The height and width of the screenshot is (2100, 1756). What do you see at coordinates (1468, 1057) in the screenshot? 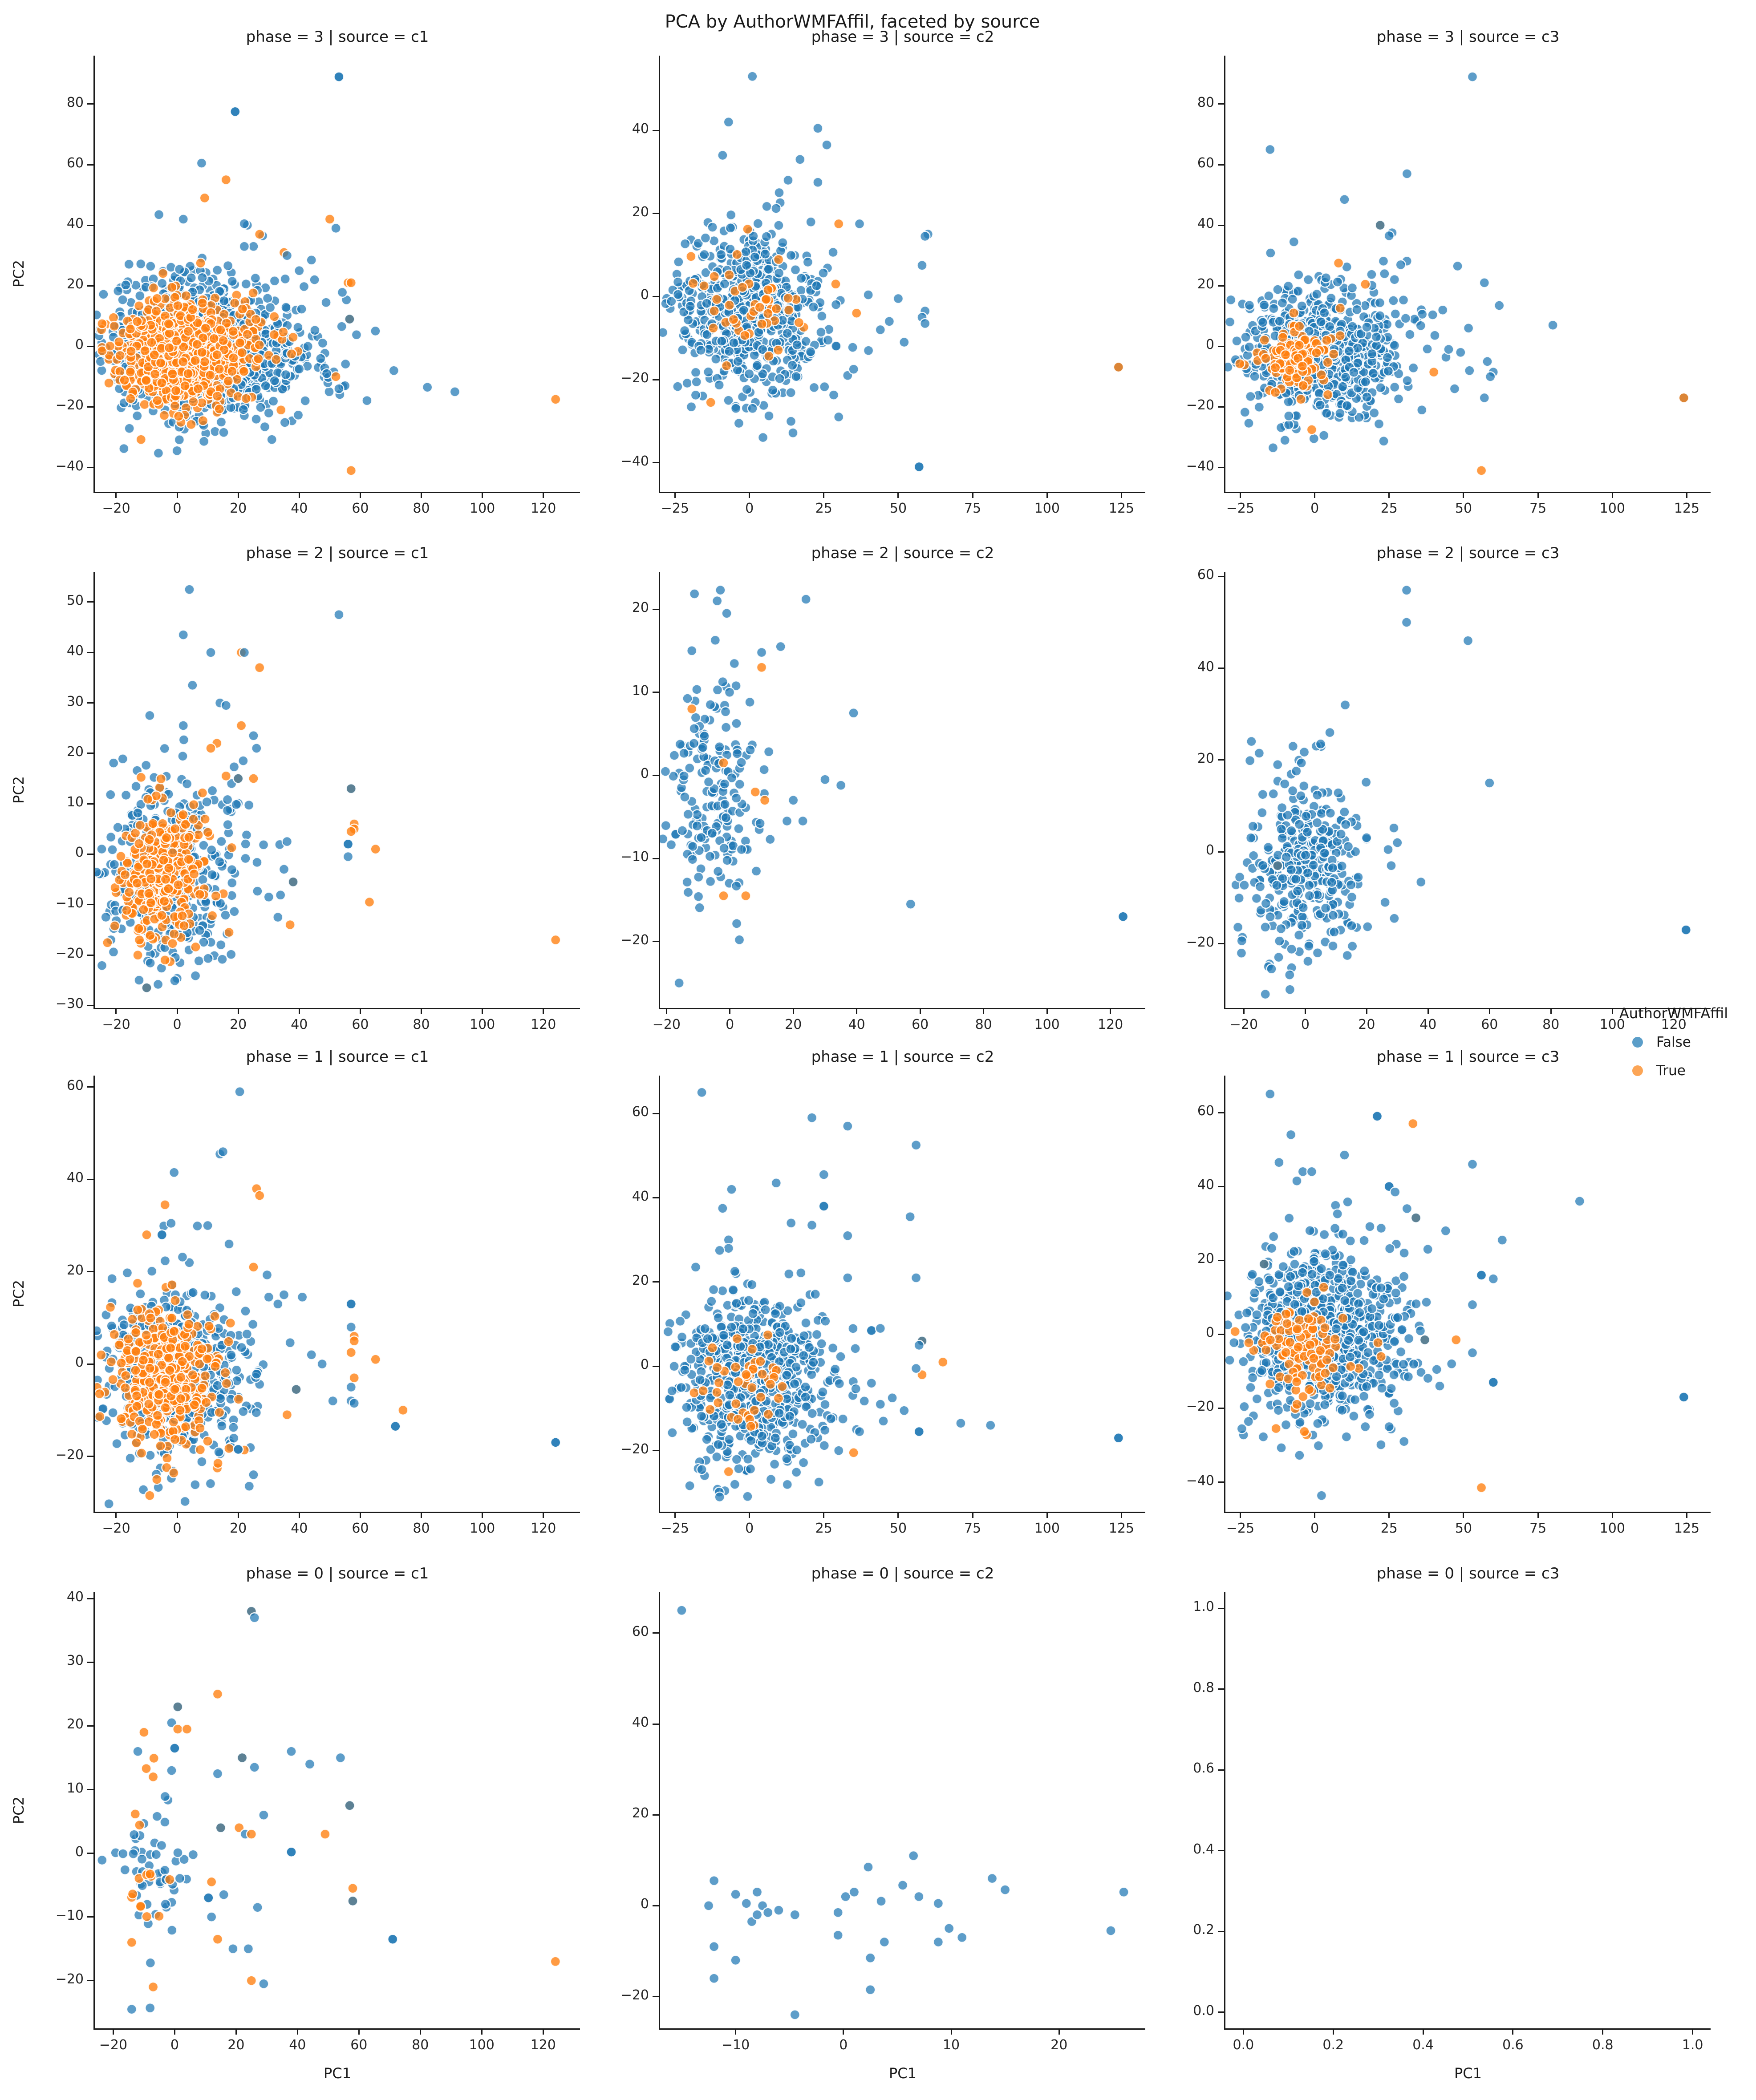
I see `facet-title: phase = 1 | source = c3` at bounding box center [1468, 1057].